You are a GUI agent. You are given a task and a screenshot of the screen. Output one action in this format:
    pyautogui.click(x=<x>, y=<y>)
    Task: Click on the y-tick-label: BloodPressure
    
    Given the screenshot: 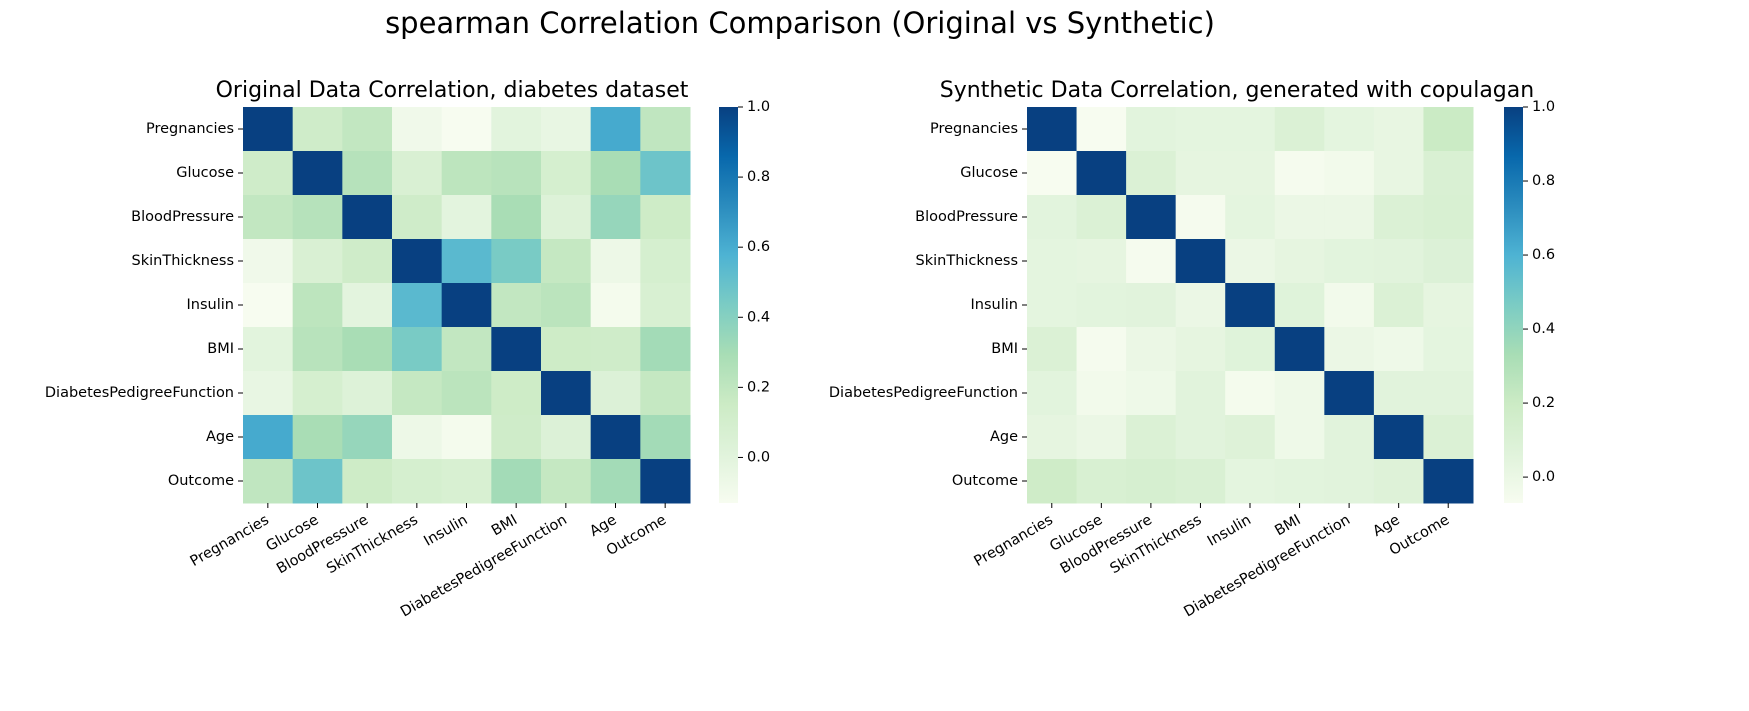 What is the action you would take?
    pyautogui.click(x=182, y=217)
    